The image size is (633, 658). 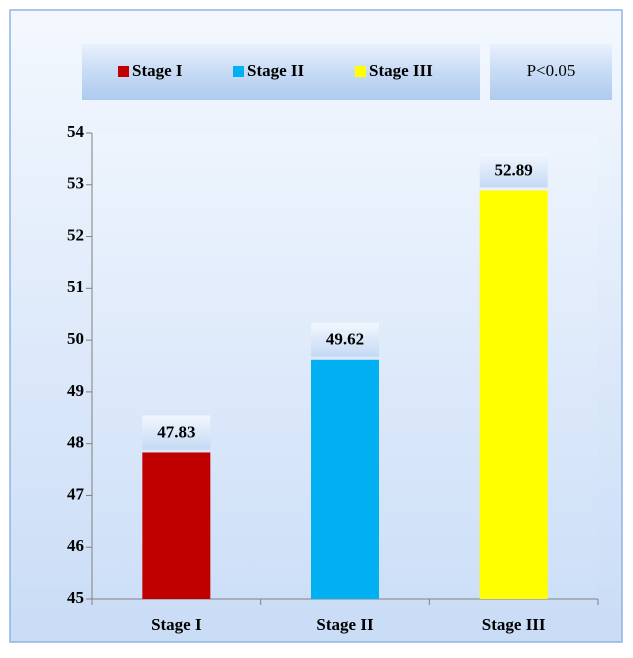 I want to click on y-tick-label: 45, so click(x=75, y=597).